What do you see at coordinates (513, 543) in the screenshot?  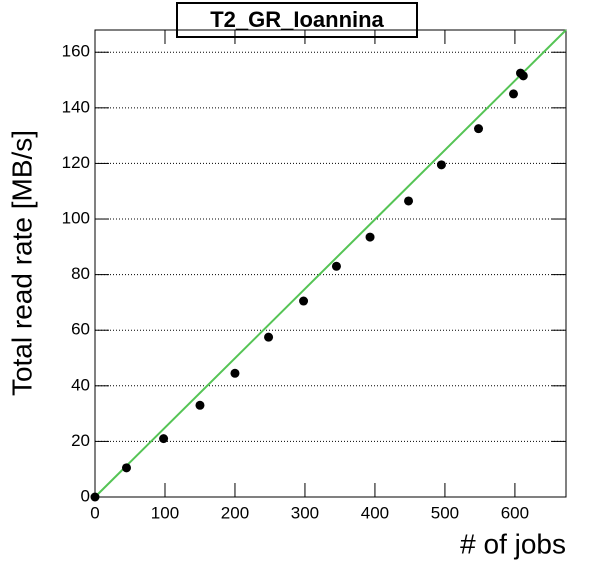 I see `x-axis-label: # of jobs` at bounding box center [513, 543].